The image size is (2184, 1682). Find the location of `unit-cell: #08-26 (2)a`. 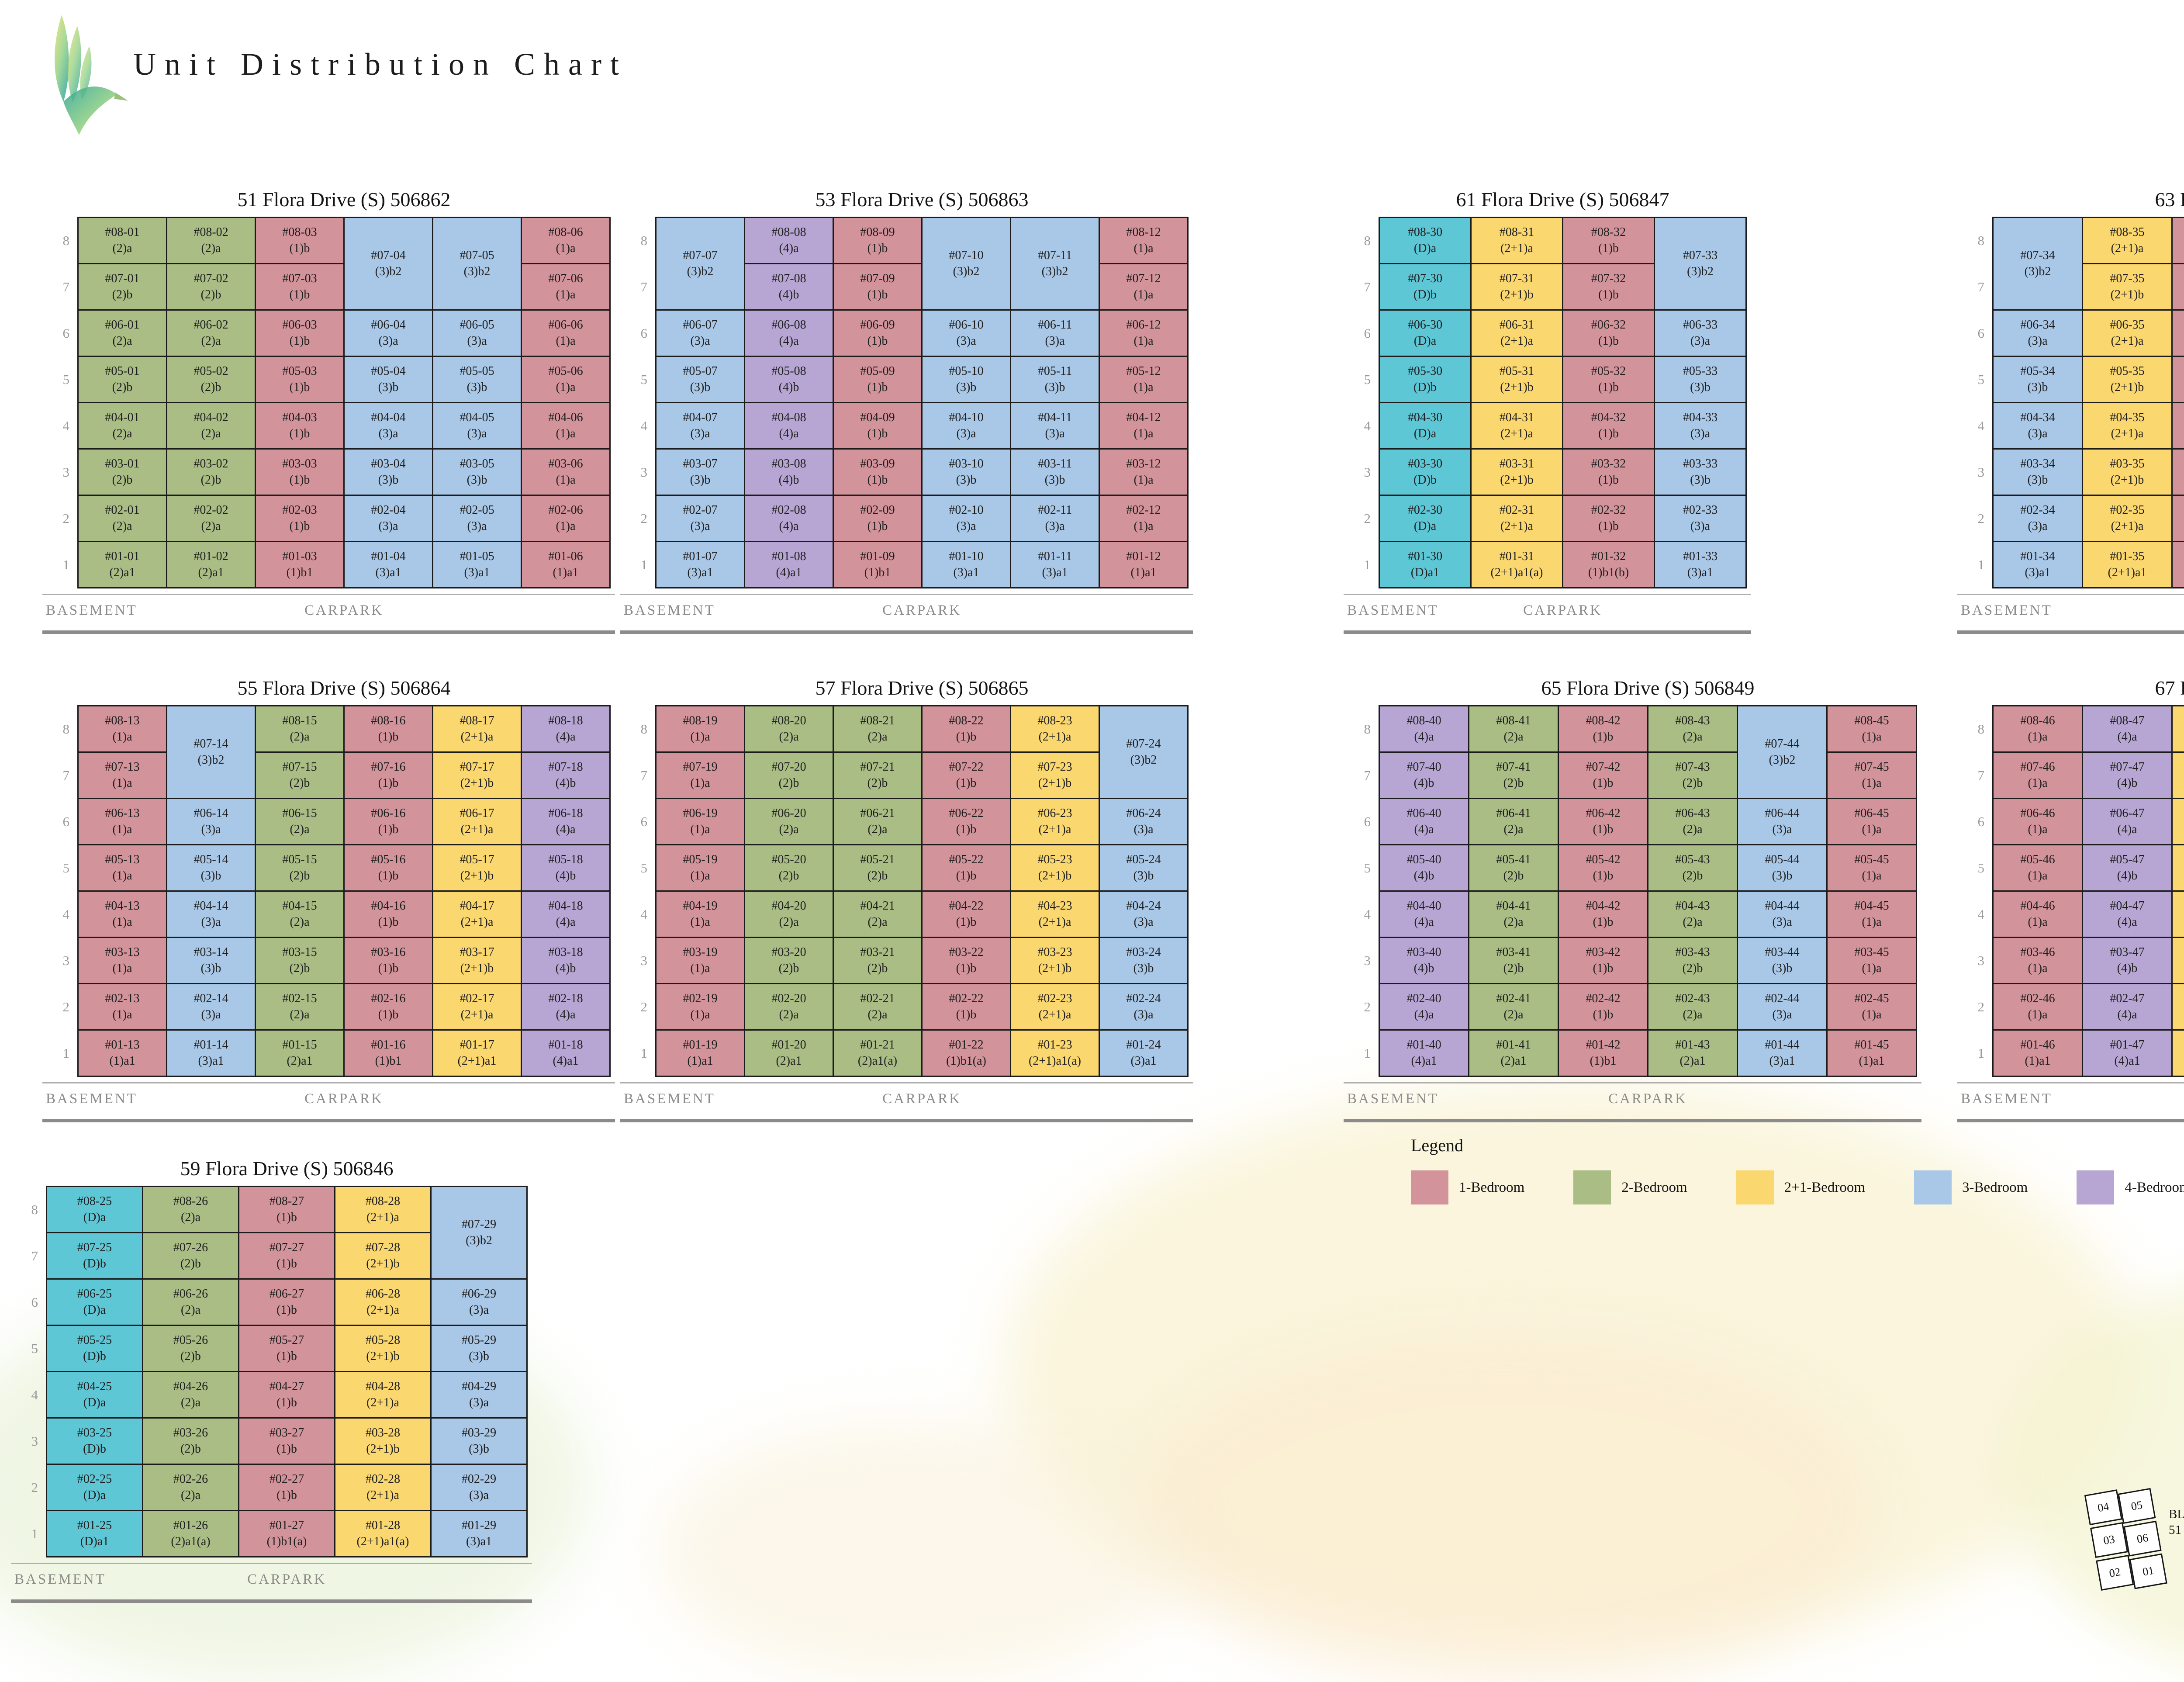

unit-cell: #08-26 (2)a is located at coordinates (190, 1209).